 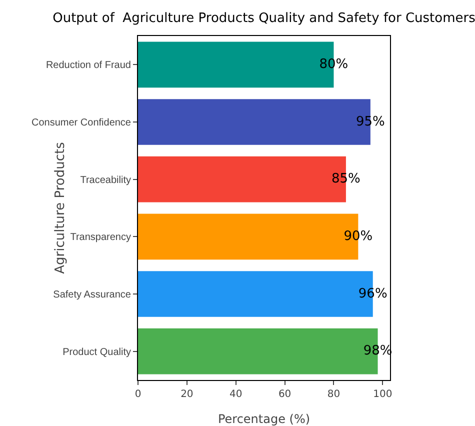 I want to click on y-tick-label: Safety Assurance, so click(x=92, y=295).